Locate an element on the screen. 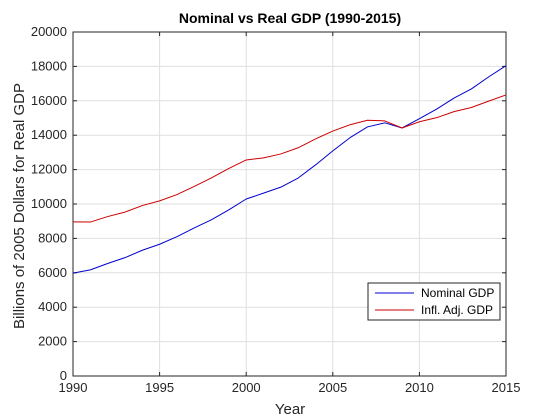  y-tick-label: 18000 is located at coordinates (49, 65).